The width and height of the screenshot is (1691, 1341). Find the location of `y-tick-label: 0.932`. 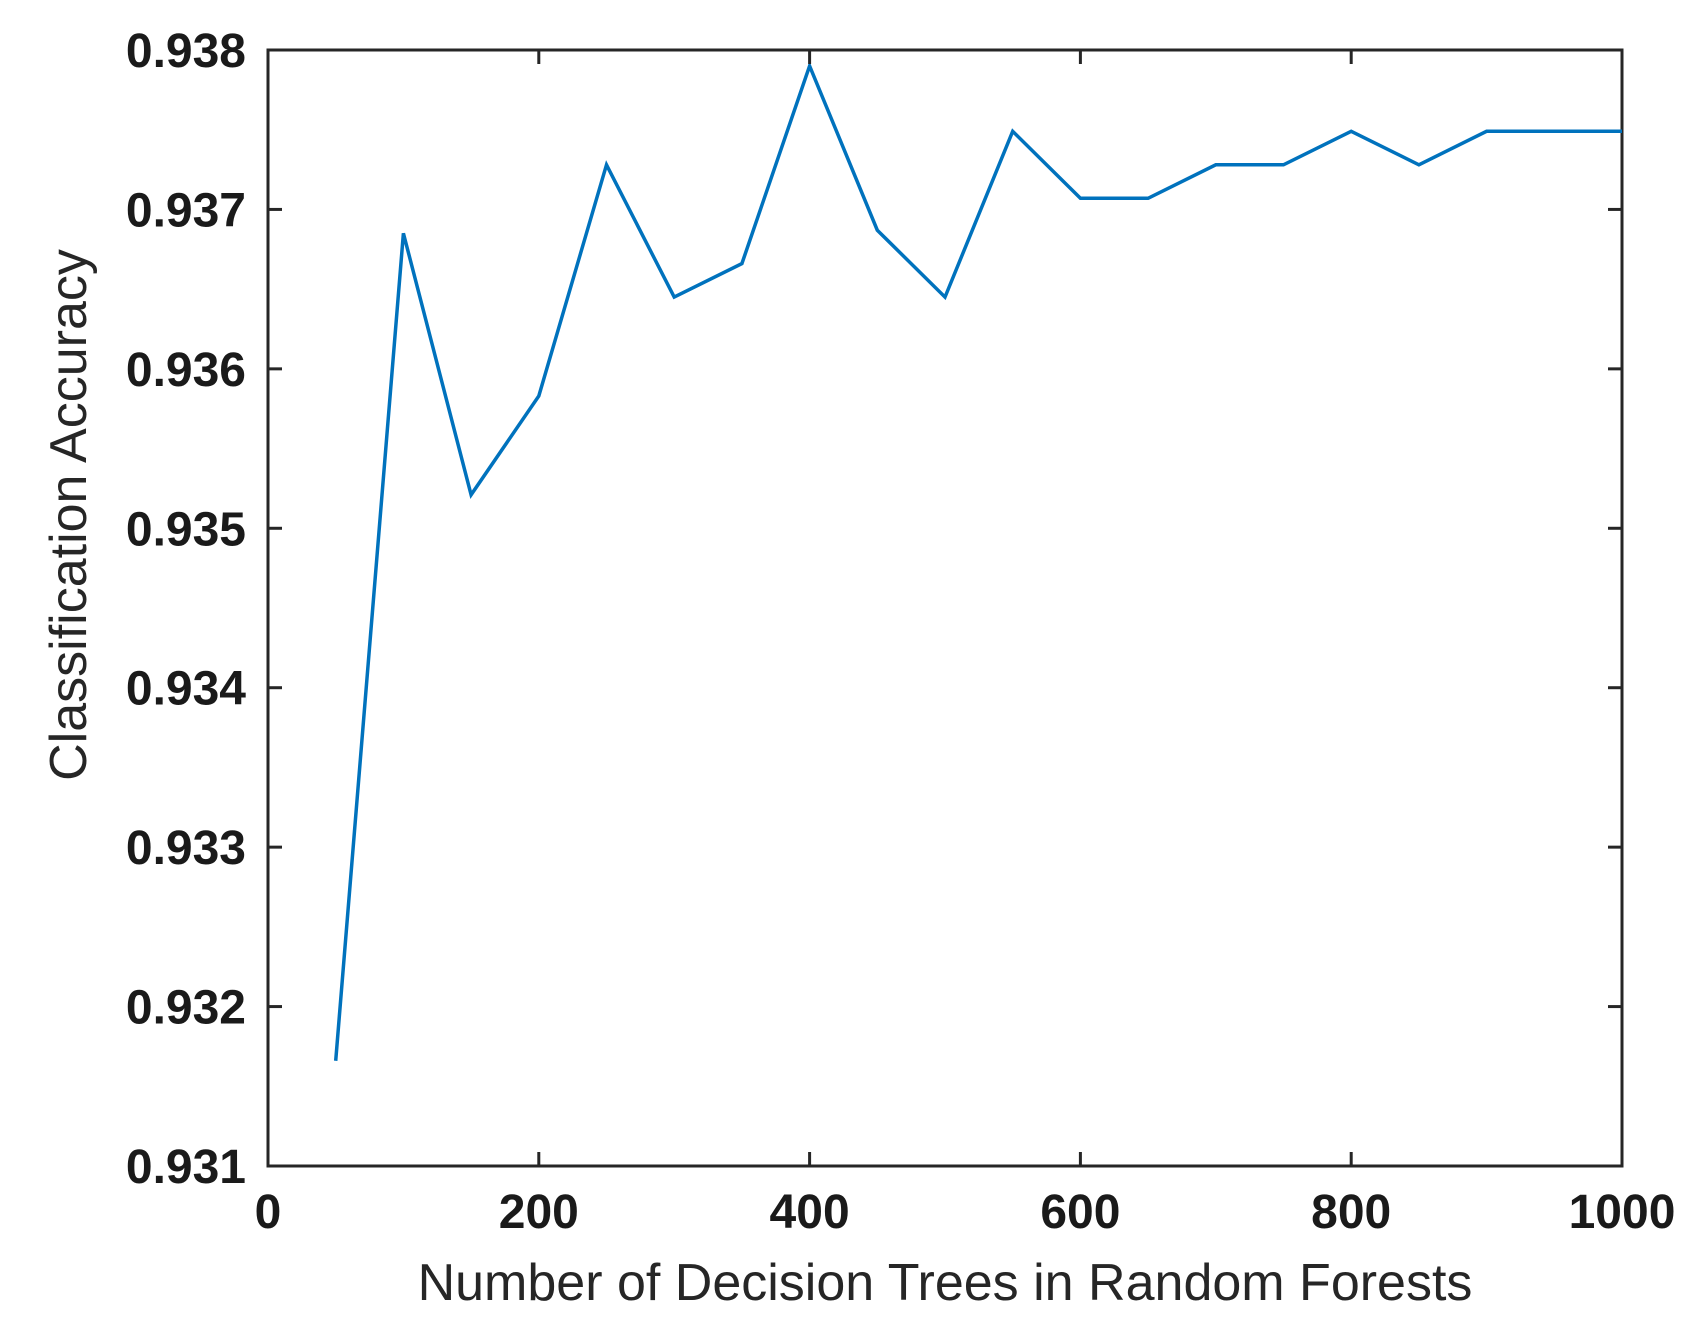

y-tick-label: 0.932 is located at coordinates (186, 1008).